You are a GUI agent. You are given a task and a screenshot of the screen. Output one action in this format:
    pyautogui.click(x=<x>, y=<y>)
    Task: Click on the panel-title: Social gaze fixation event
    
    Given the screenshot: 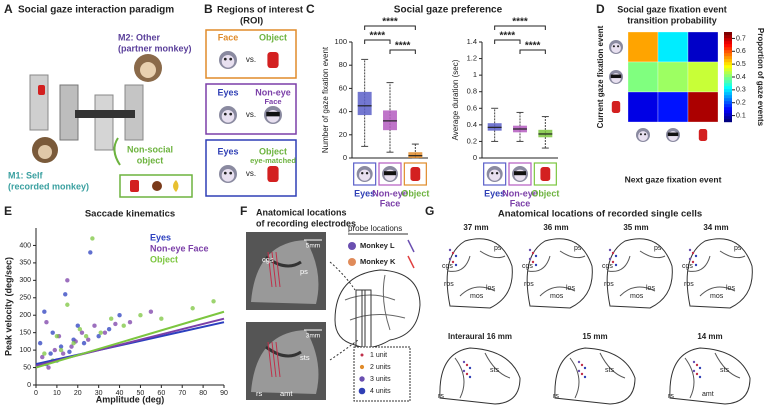 What is the action you would take?
    pyautogui.click(x=672, y=9)
    